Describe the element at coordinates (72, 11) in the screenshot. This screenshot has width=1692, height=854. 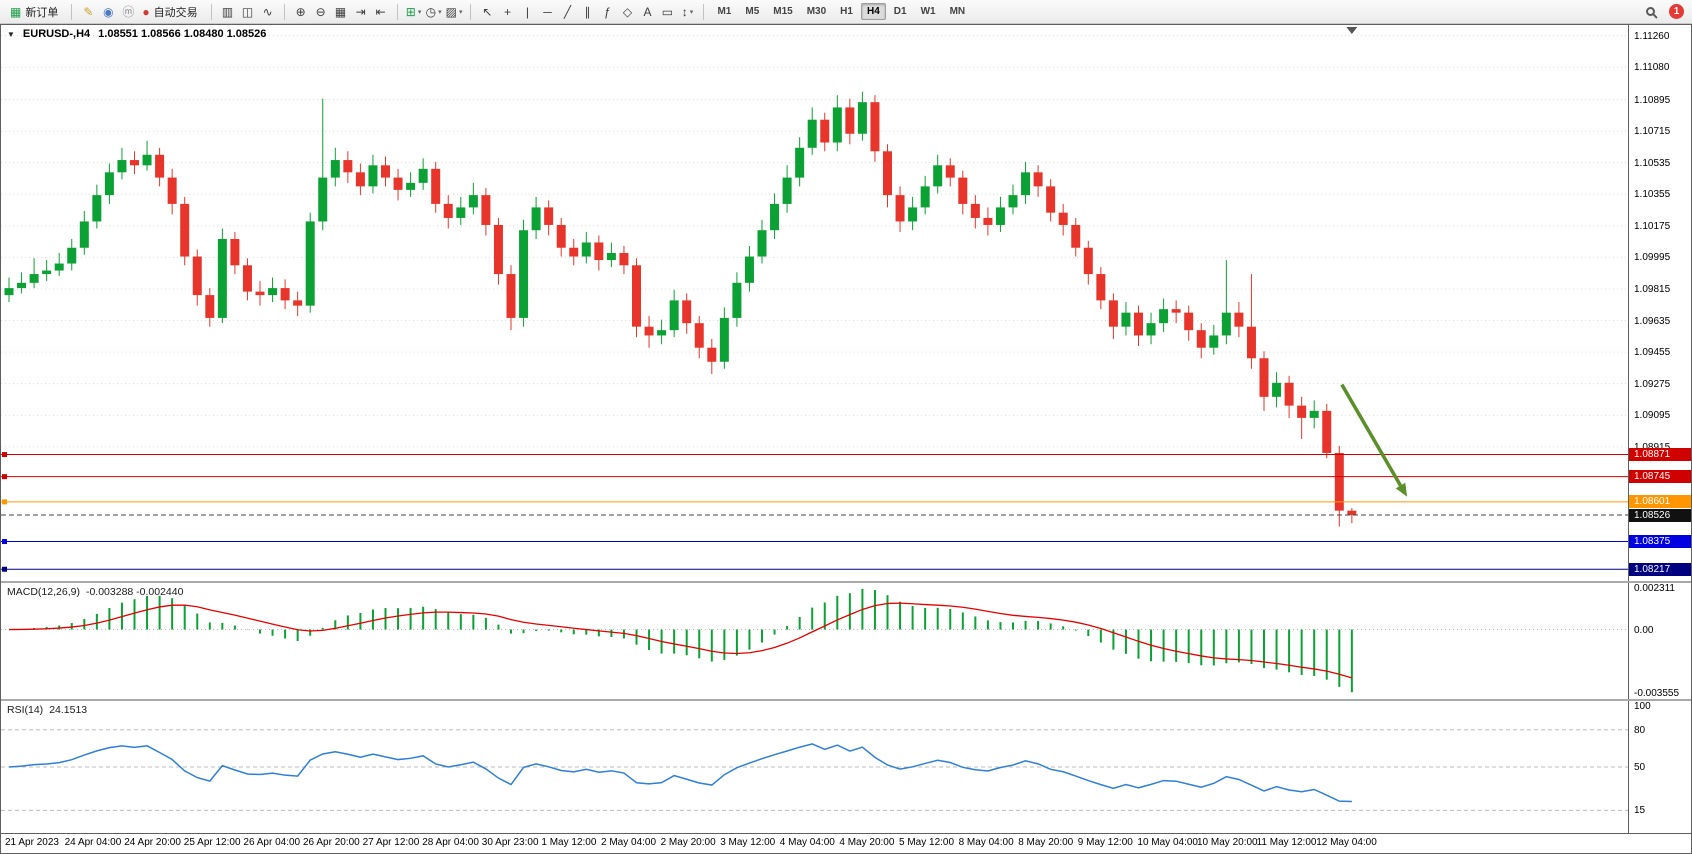
I see `toolbar-separator` at that location.